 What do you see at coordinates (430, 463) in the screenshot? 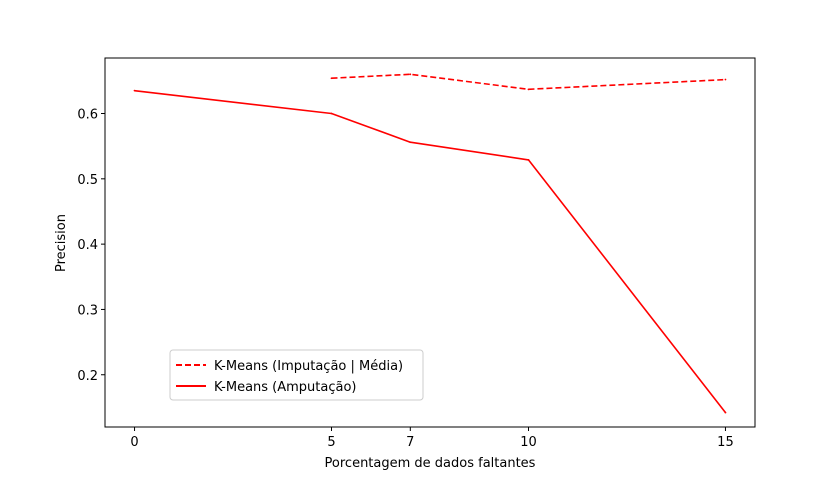
I see `x-axis-label: Porcentagem de dados faltantes` at bounding box center [430, 463].